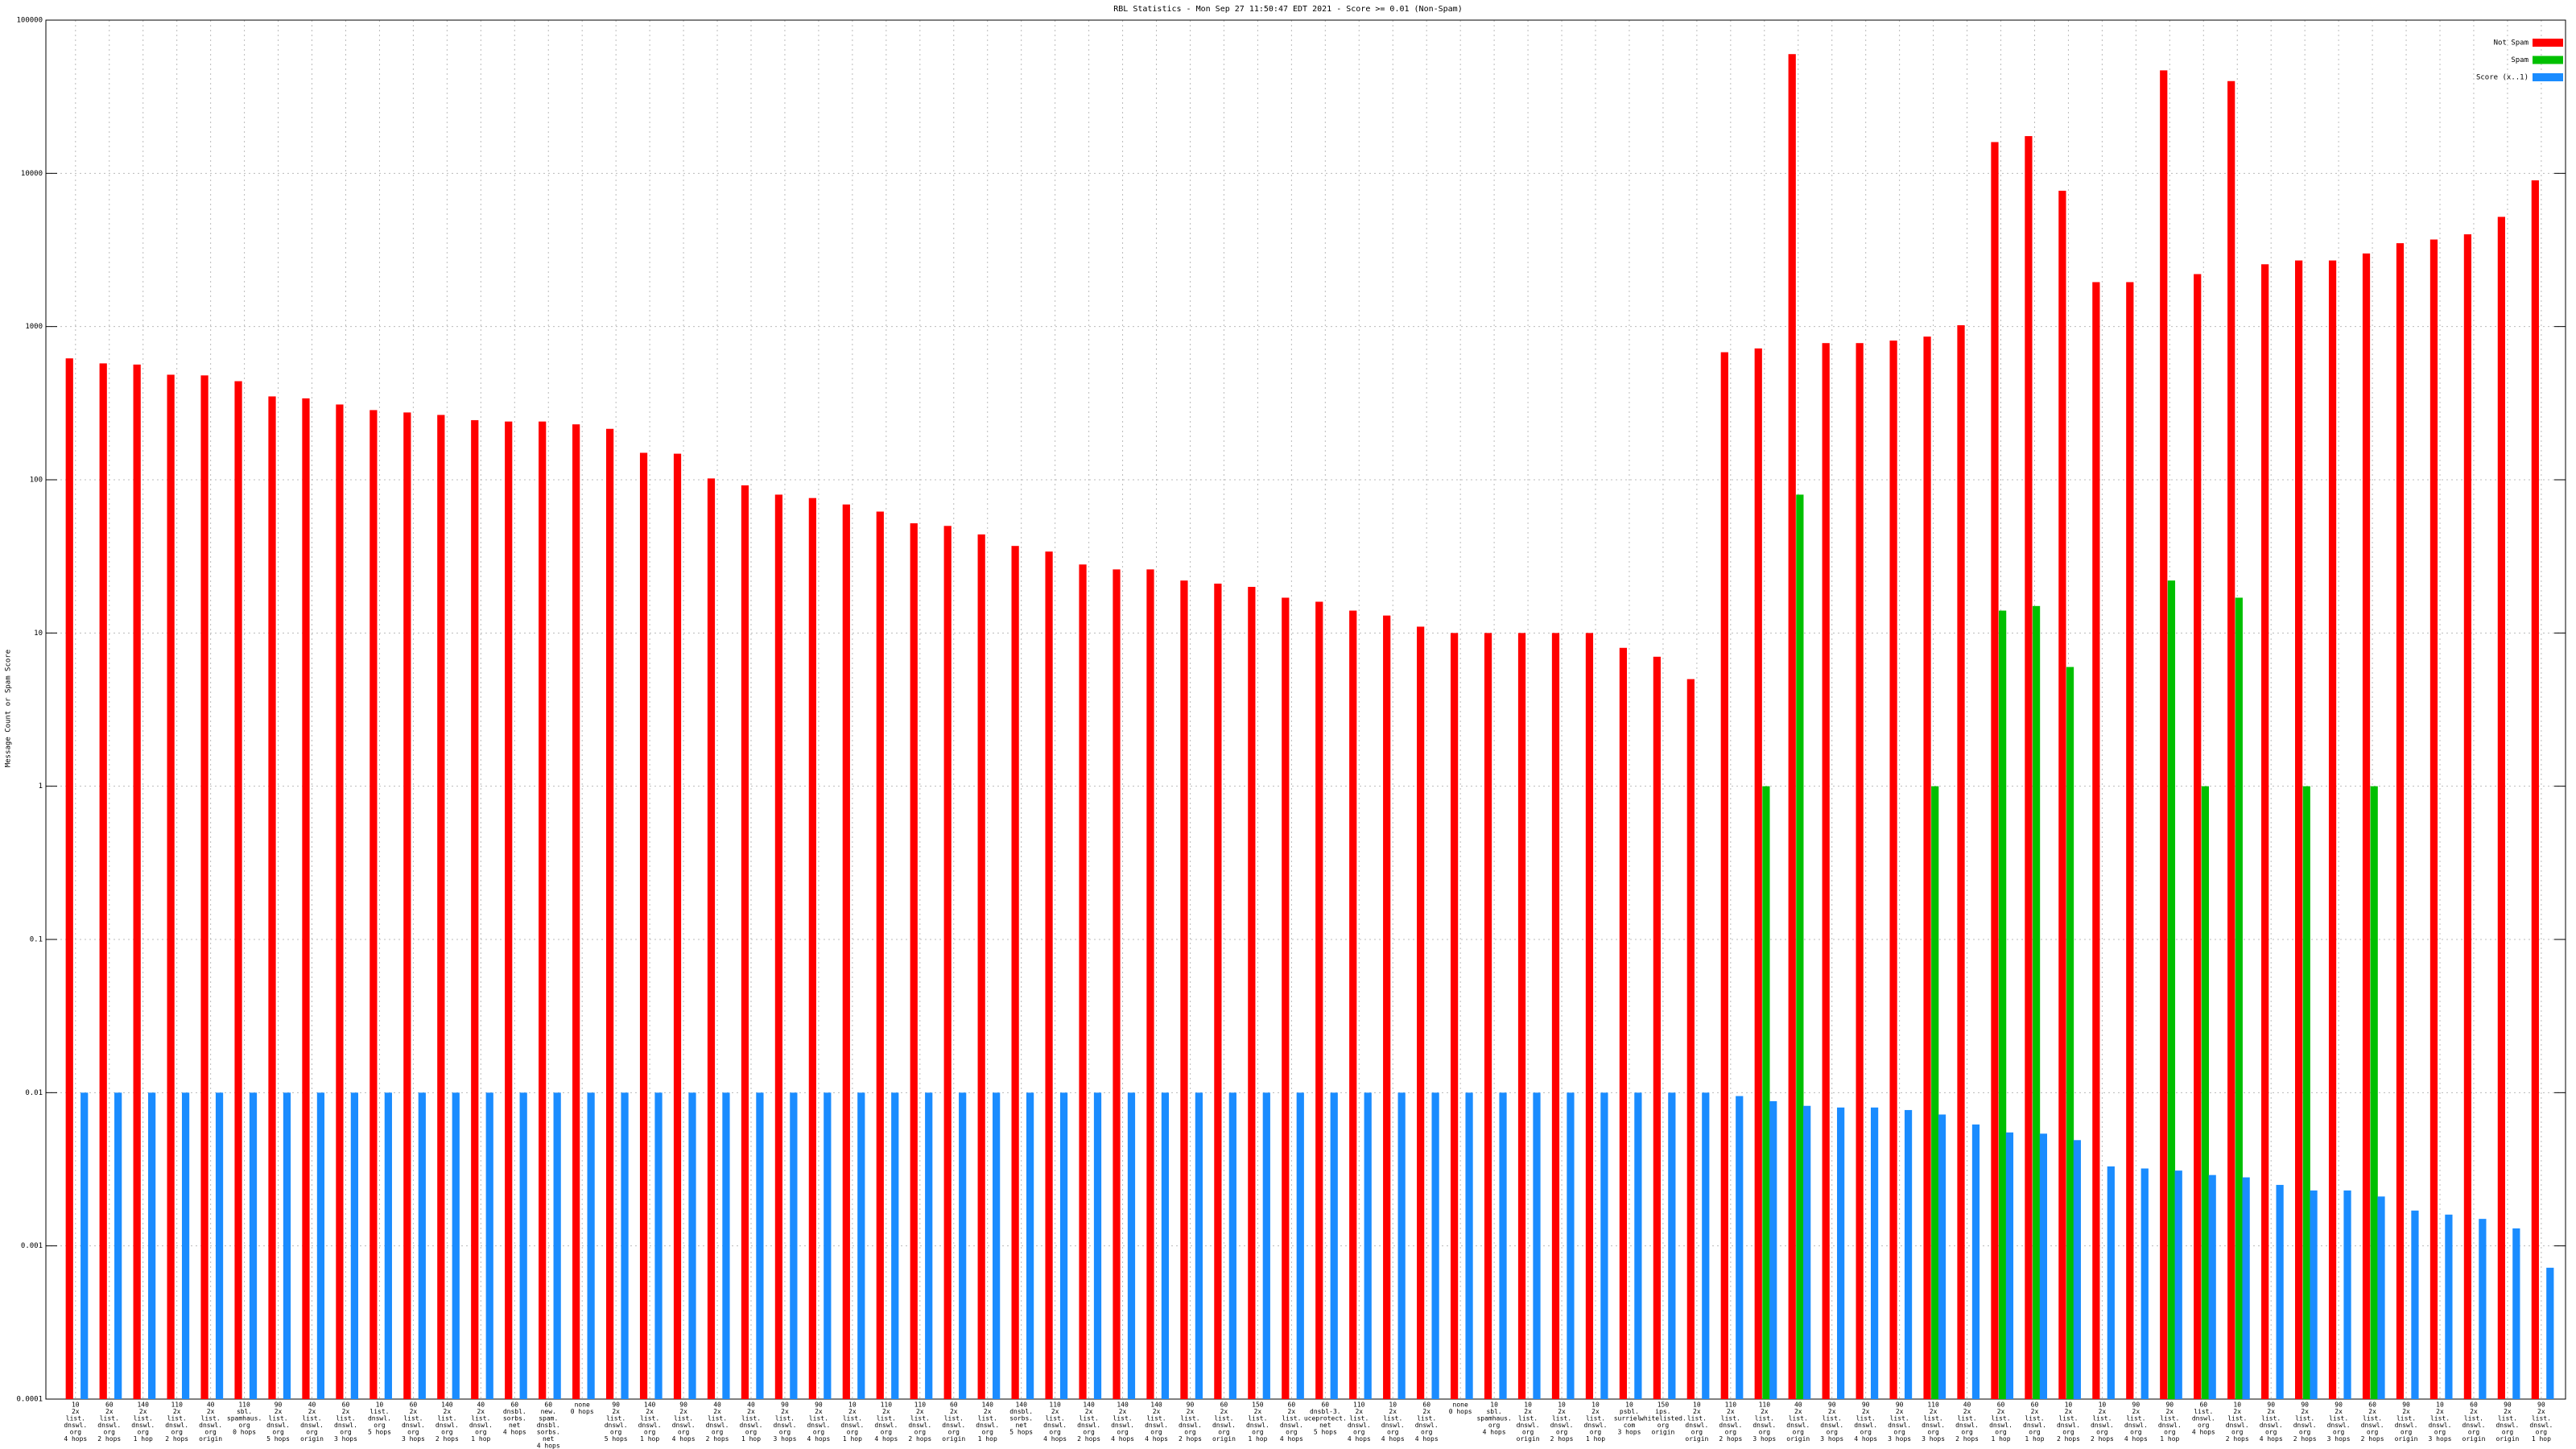  Describe the element at coordinates (616, 1439) in the screenshot. I see `x-tick-label: 5 hops` at that location.